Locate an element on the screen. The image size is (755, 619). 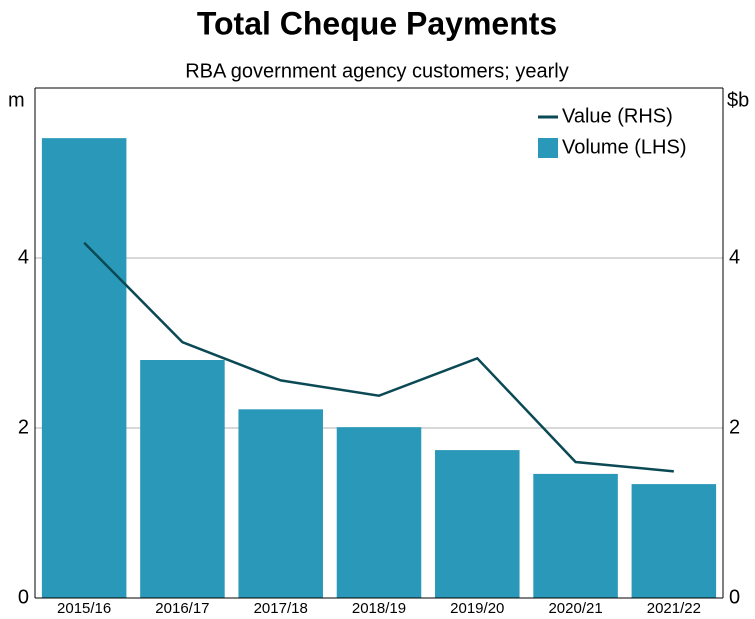
legend-swatch is located at coordinates (548, 148).